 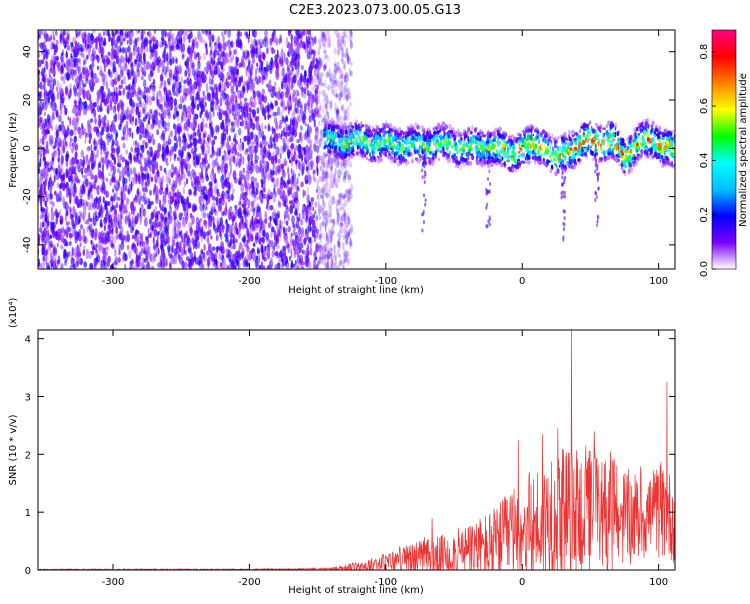 I want to click on snr-x-tick-label: 100, so click(x=658, y=582).